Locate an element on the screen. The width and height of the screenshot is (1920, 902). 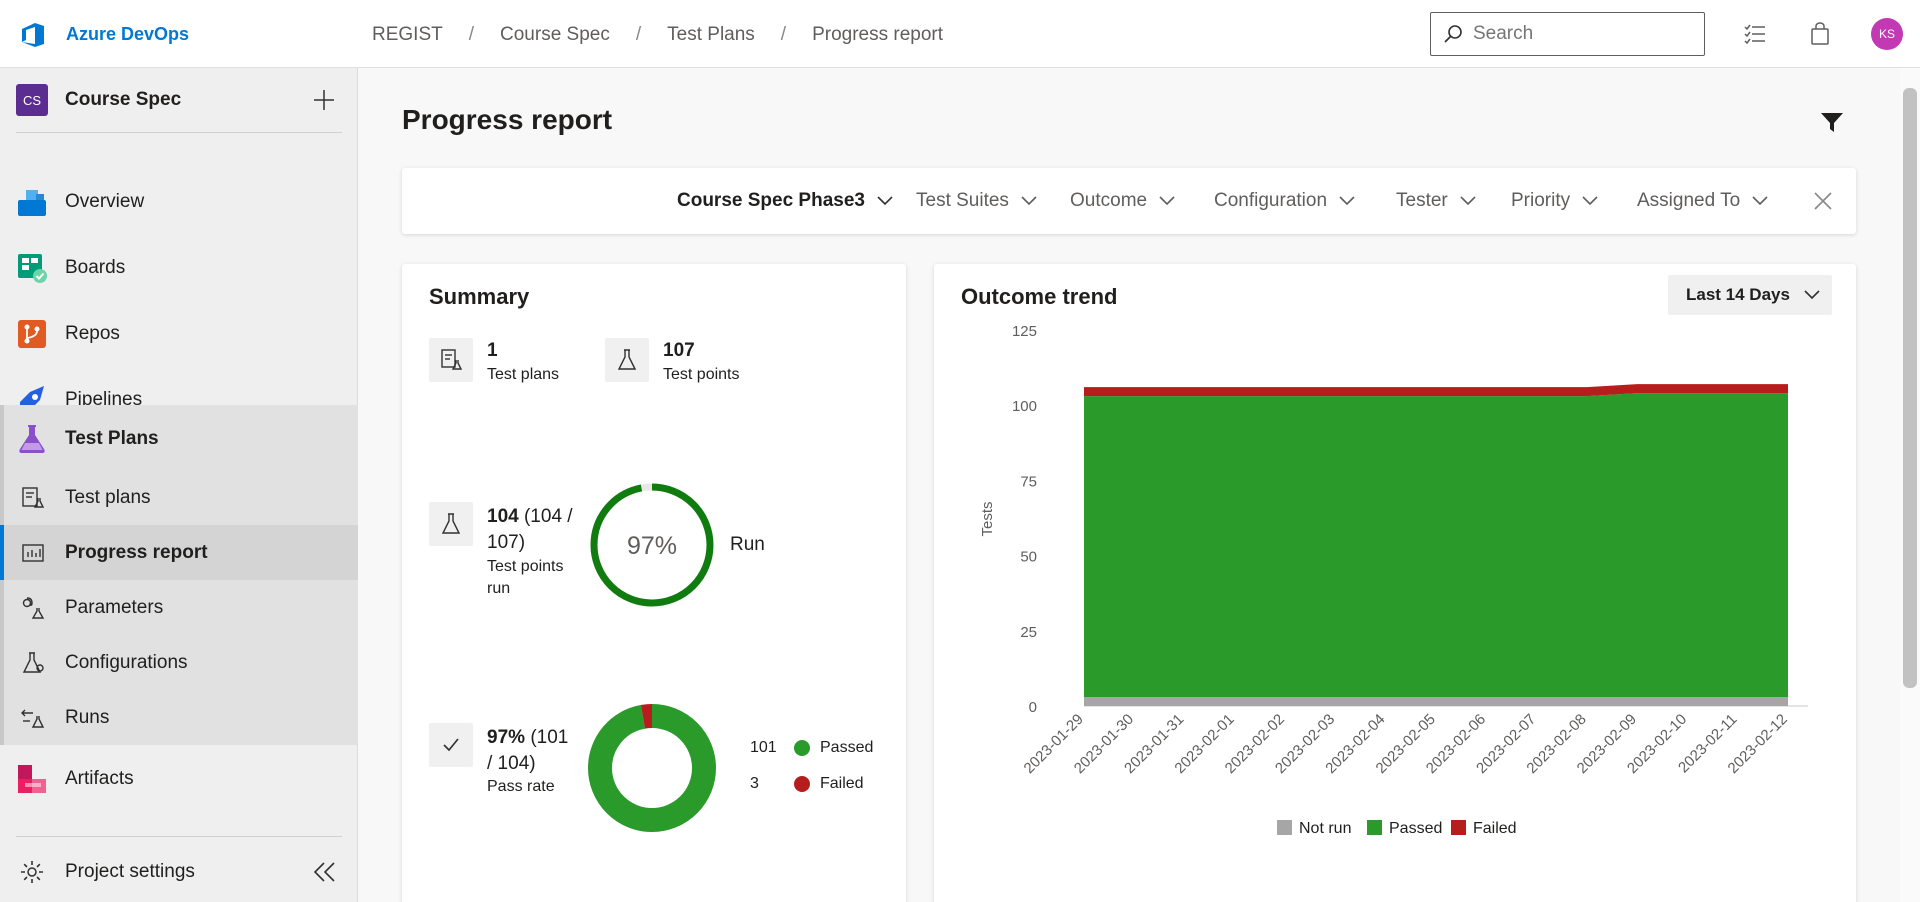
filter-tester: Tester is located at coordinates (1436, 201).